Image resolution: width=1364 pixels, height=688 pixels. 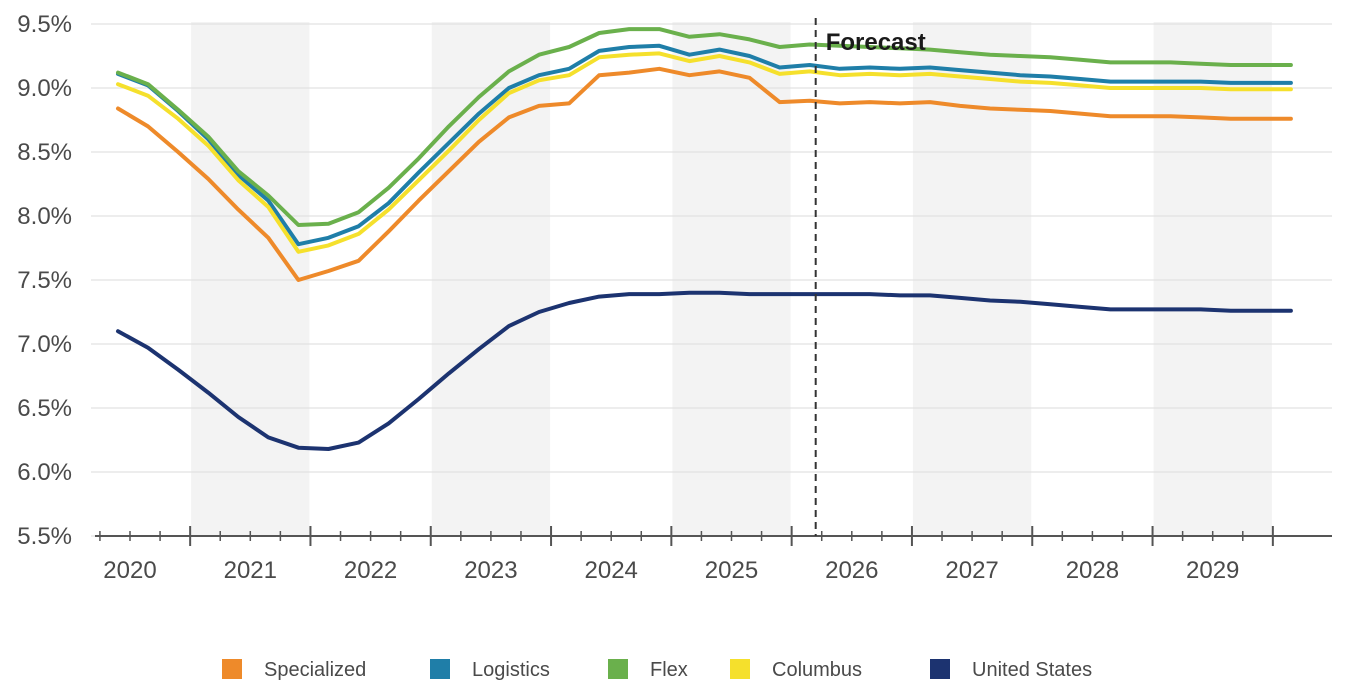 I want to click on year-band-2023, so click(x=491, y=279).